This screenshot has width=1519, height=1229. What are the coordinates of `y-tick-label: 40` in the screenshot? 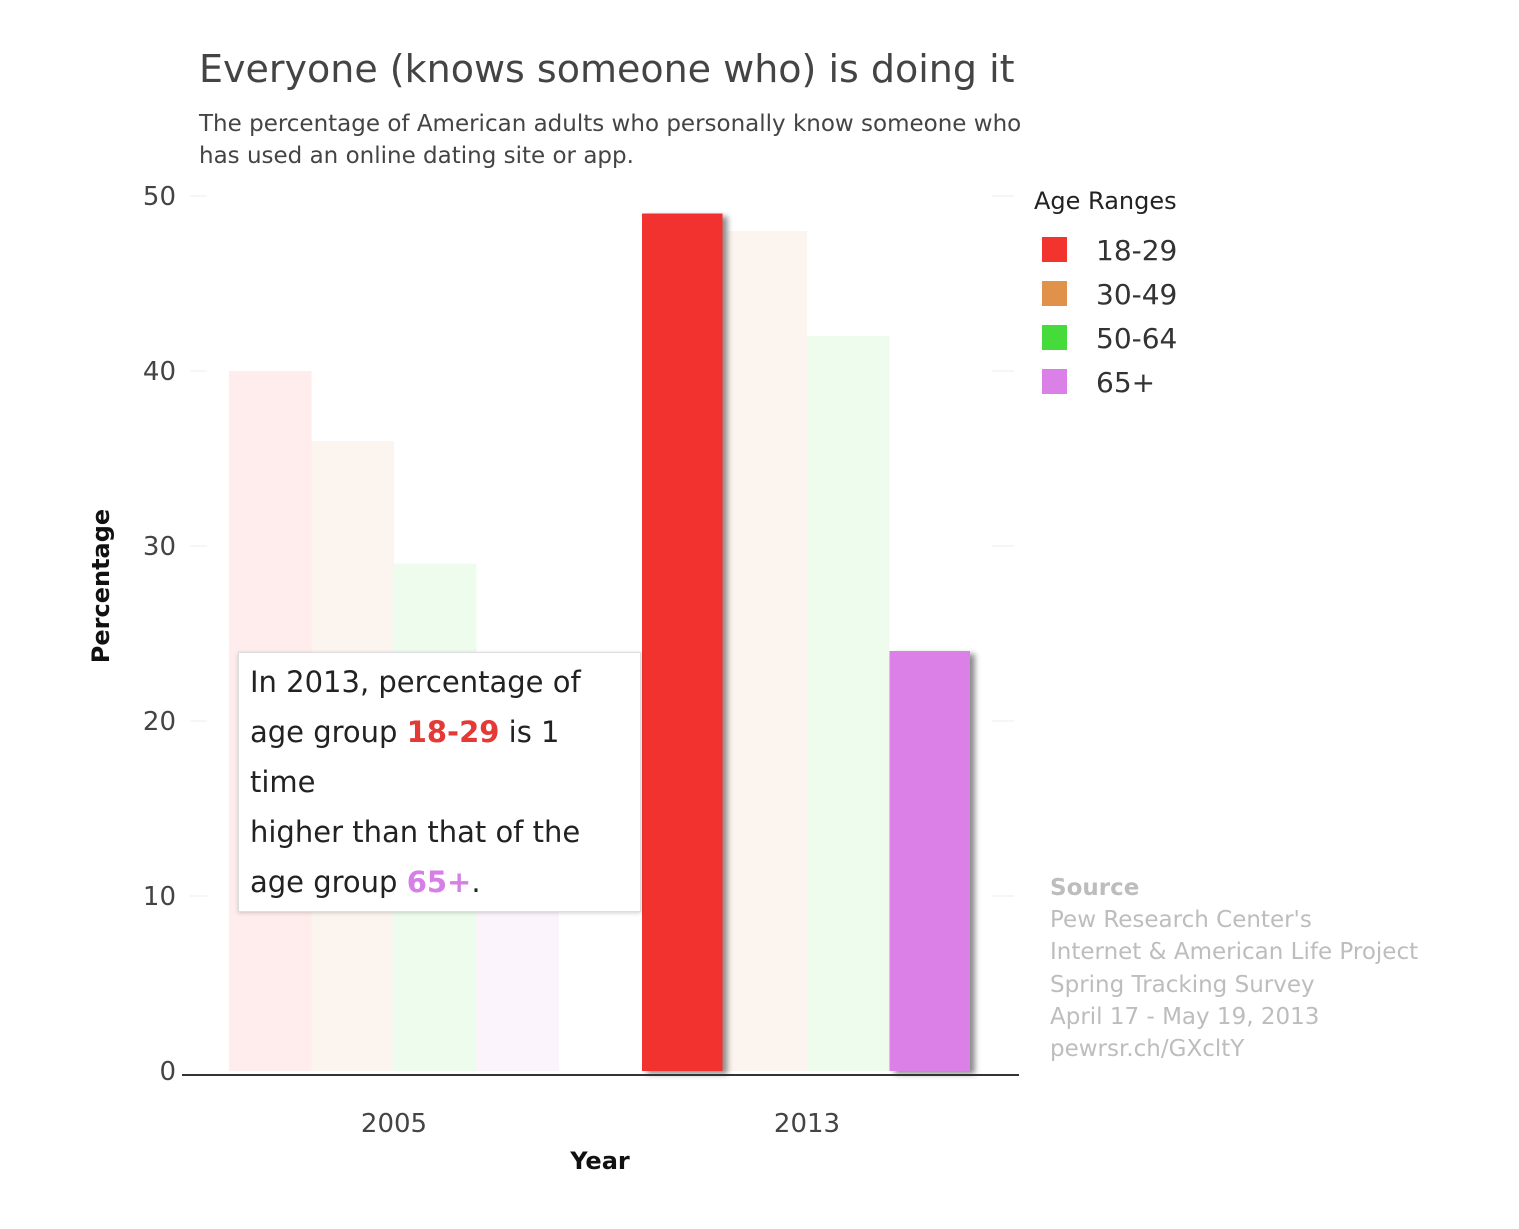 It's located at (159, 372).